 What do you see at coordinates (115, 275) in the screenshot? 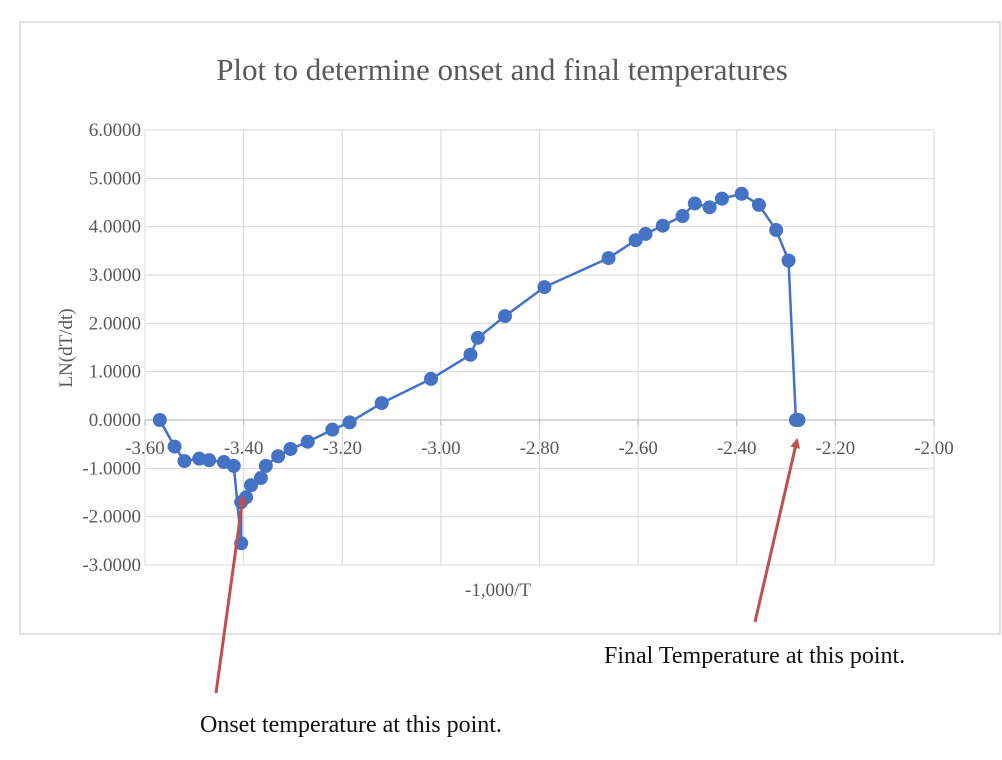
I see `y-tick-label: 3.0000` at bounding box center [115, 275].